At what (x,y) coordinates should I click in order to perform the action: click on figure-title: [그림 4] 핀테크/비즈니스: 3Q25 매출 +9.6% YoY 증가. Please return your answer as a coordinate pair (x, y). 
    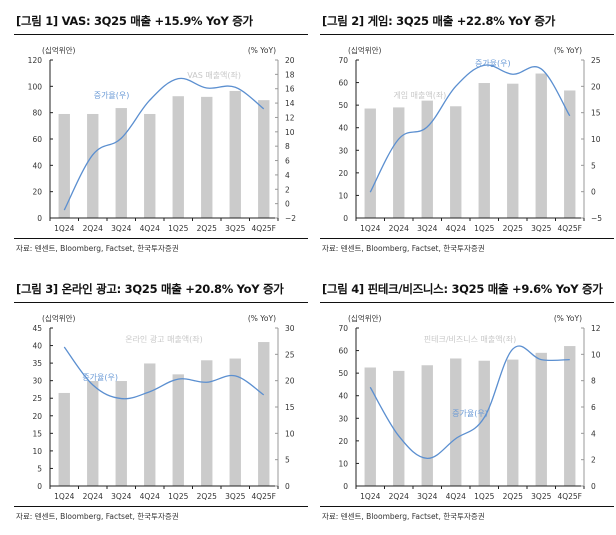
    Looking at the image, I should click on (462, 289).